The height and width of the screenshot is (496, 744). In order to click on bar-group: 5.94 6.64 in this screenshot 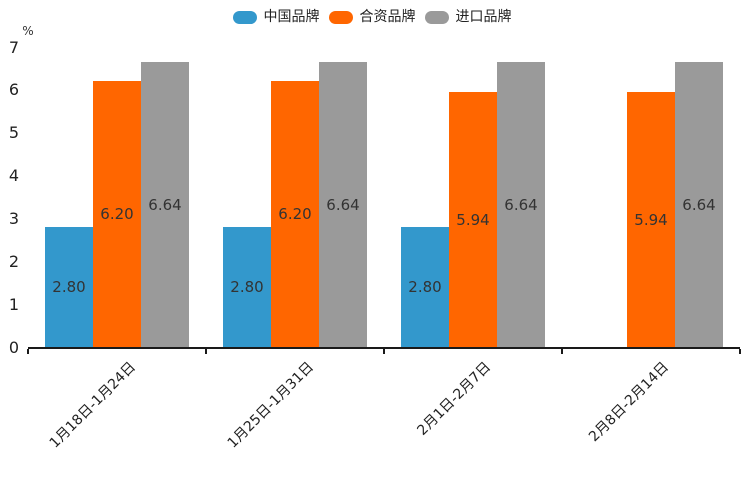, I will do `click(651, 197)`.